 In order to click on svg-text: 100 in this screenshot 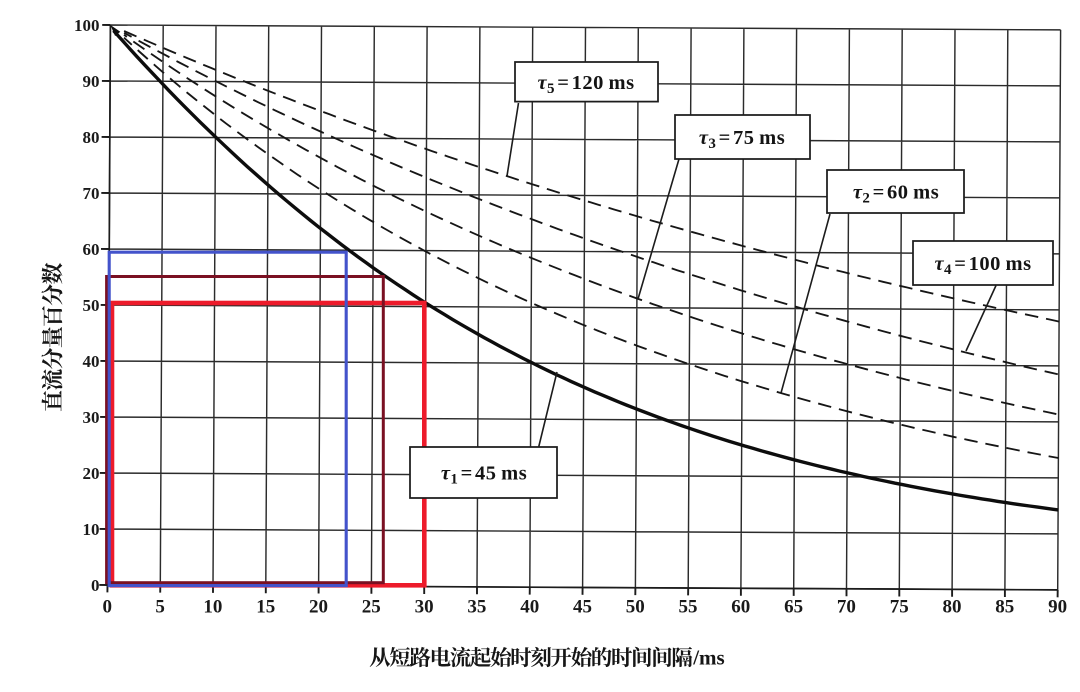, I will do `click(87, 25)`.